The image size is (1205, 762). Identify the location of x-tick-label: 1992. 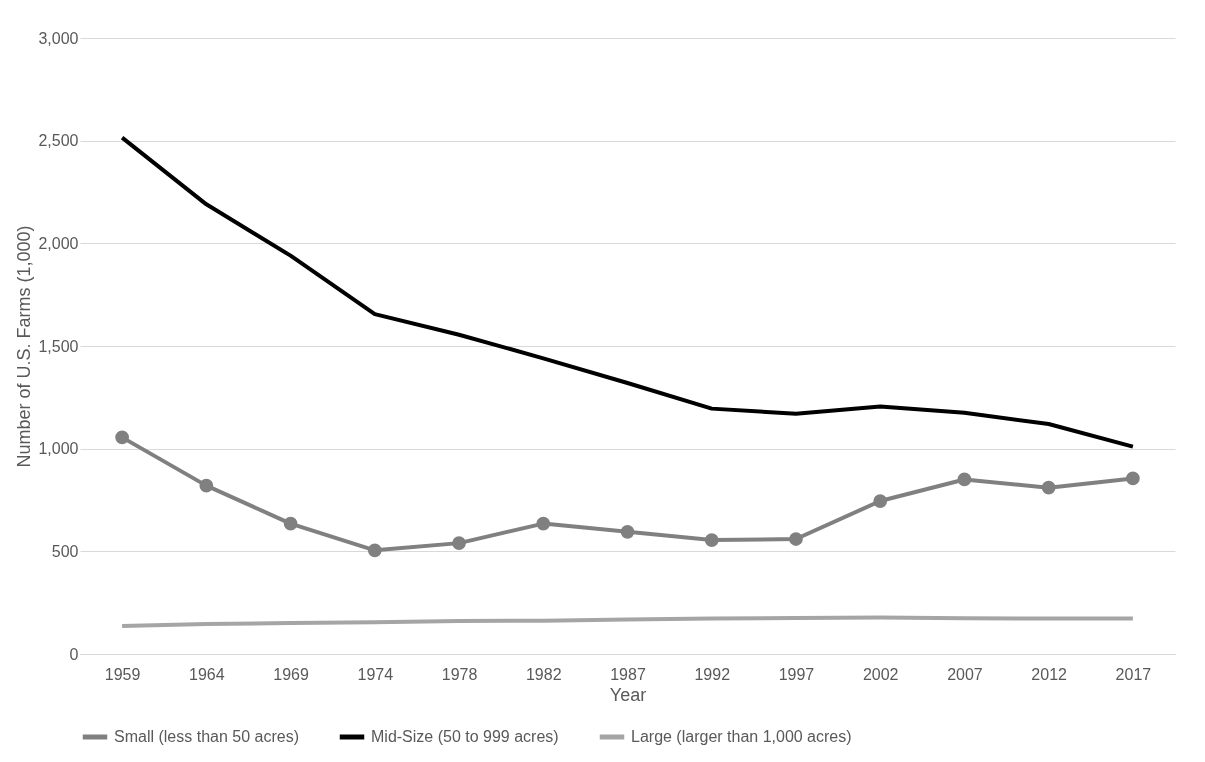
(712, 674).